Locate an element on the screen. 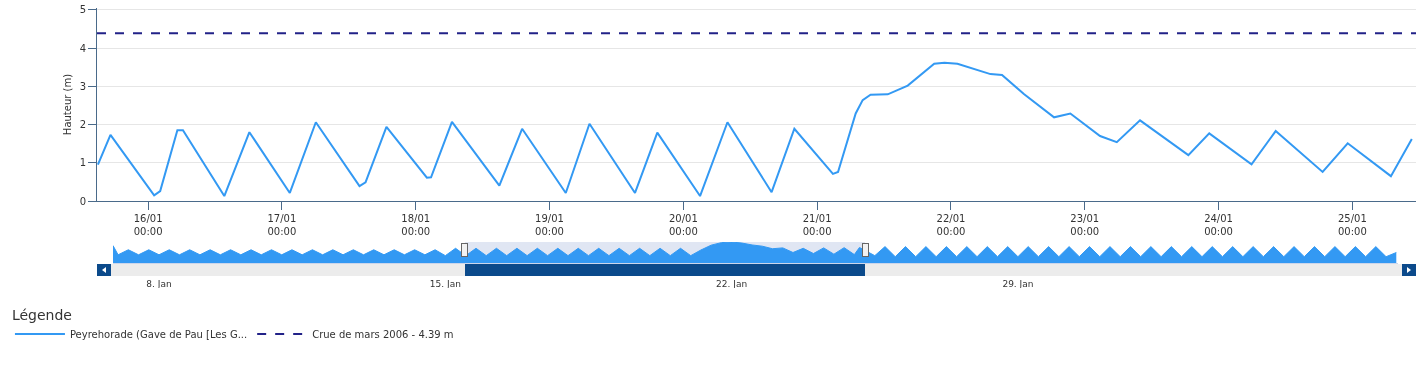 The width and height of the screenshot is (1418, 372). y-tick-label: 3 is located at coordinates (82, 86).